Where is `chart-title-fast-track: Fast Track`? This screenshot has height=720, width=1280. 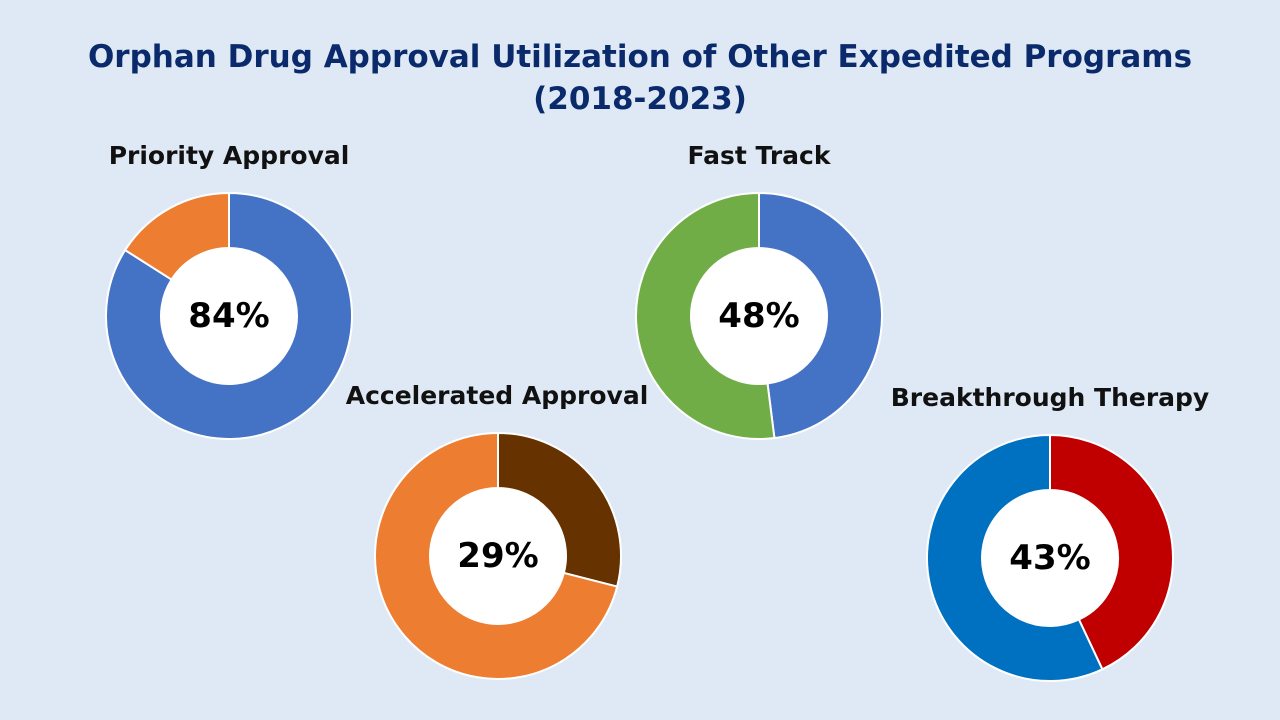 chart-title-fast-track: Fast Track is located at coordinates (759, 155).